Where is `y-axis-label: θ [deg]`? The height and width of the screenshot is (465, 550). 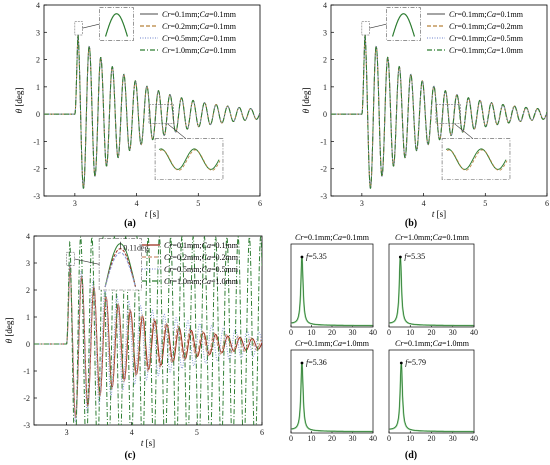
y-axis-label: θ [deg] is located at coordinates (19, 101).